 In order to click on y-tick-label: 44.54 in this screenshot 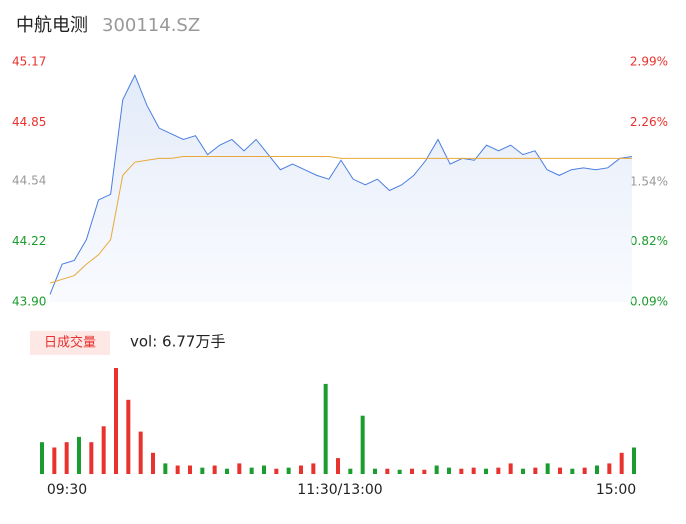, I will do `click(29, 181)`.